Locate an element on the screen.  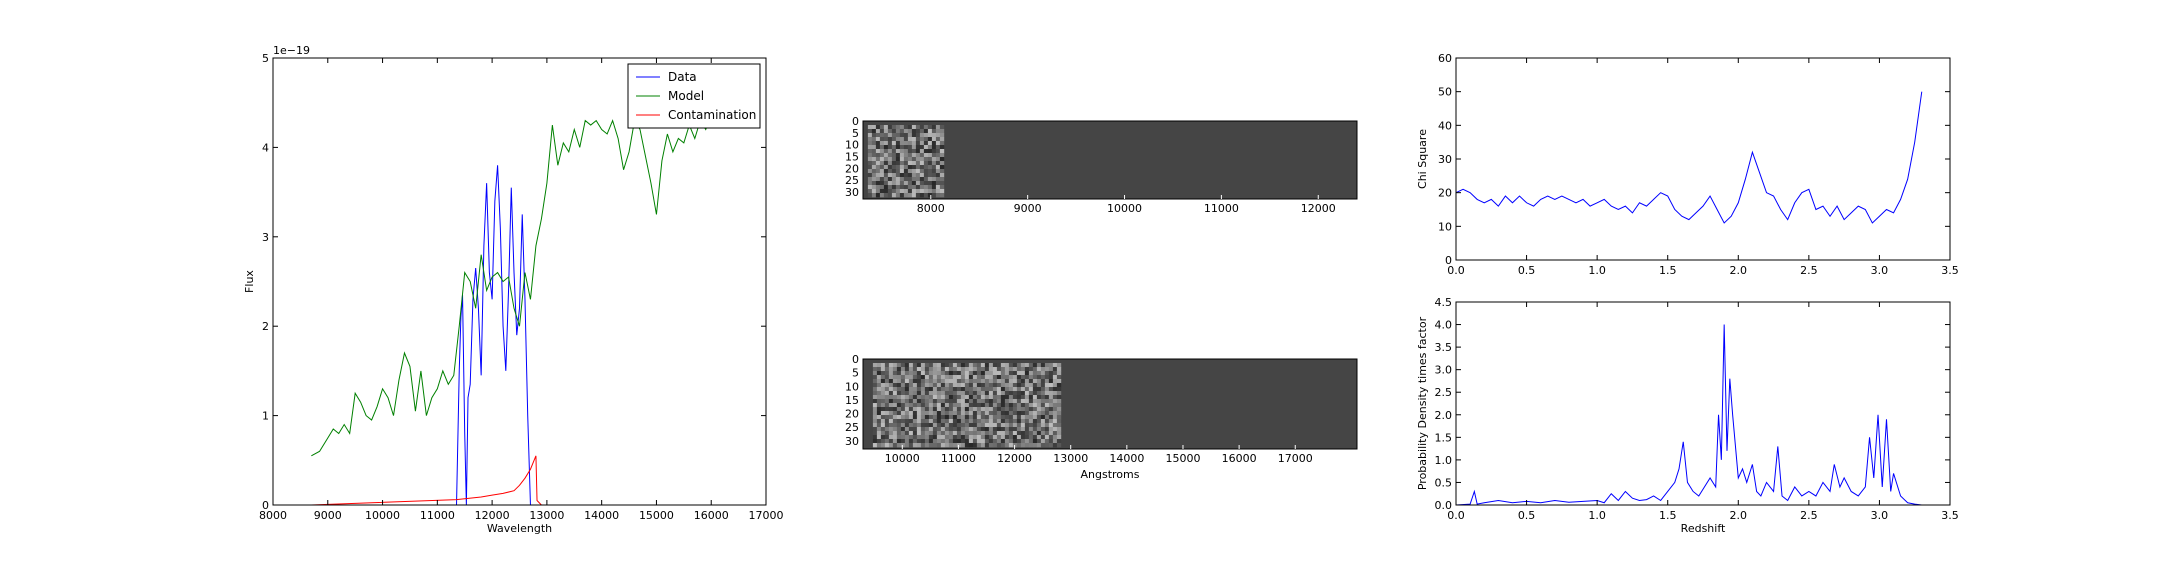
y-axis-label: Flux is located at coordinates (249, 281).